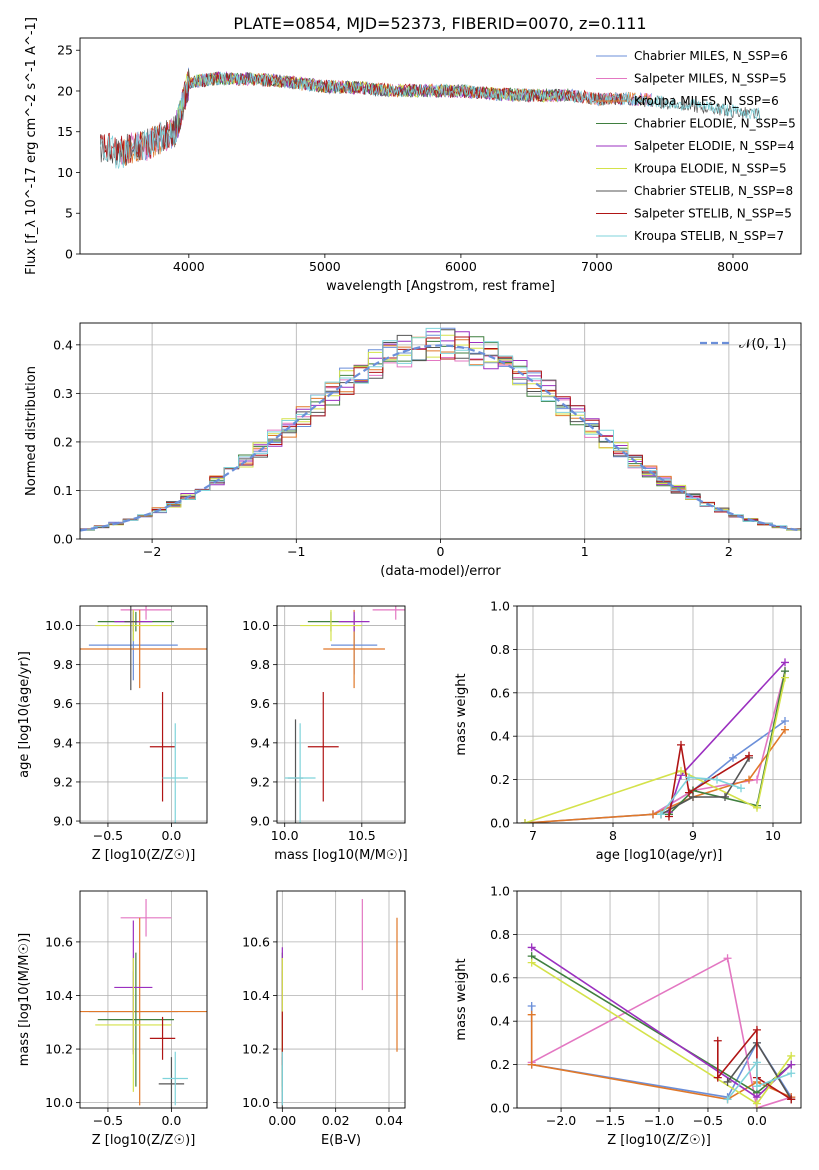 The image size is (819, 1170). I want to click on legend: 𝒩(0, 1), so click(743, 344).